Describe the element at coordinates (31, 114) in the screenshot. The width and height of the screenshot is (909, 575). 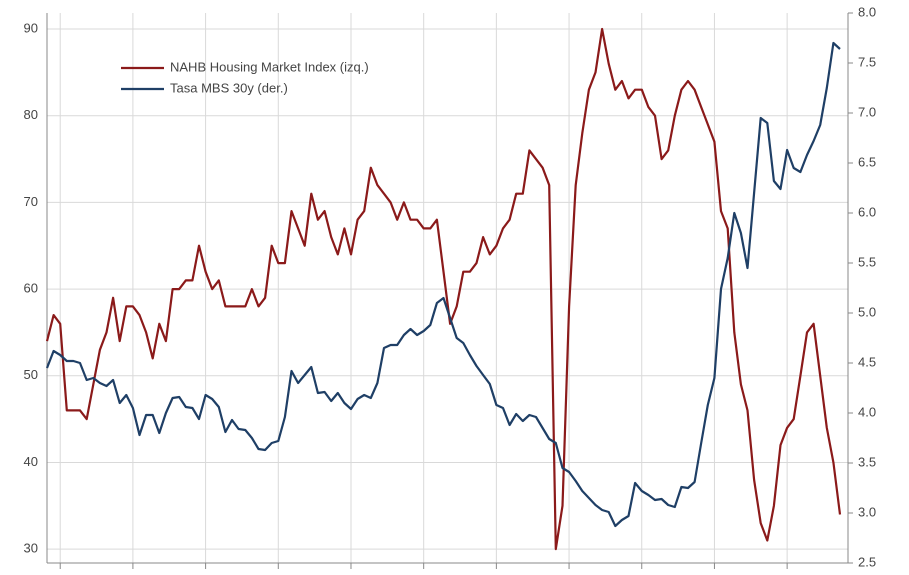
I see `y-tick-label: 80` at that location.